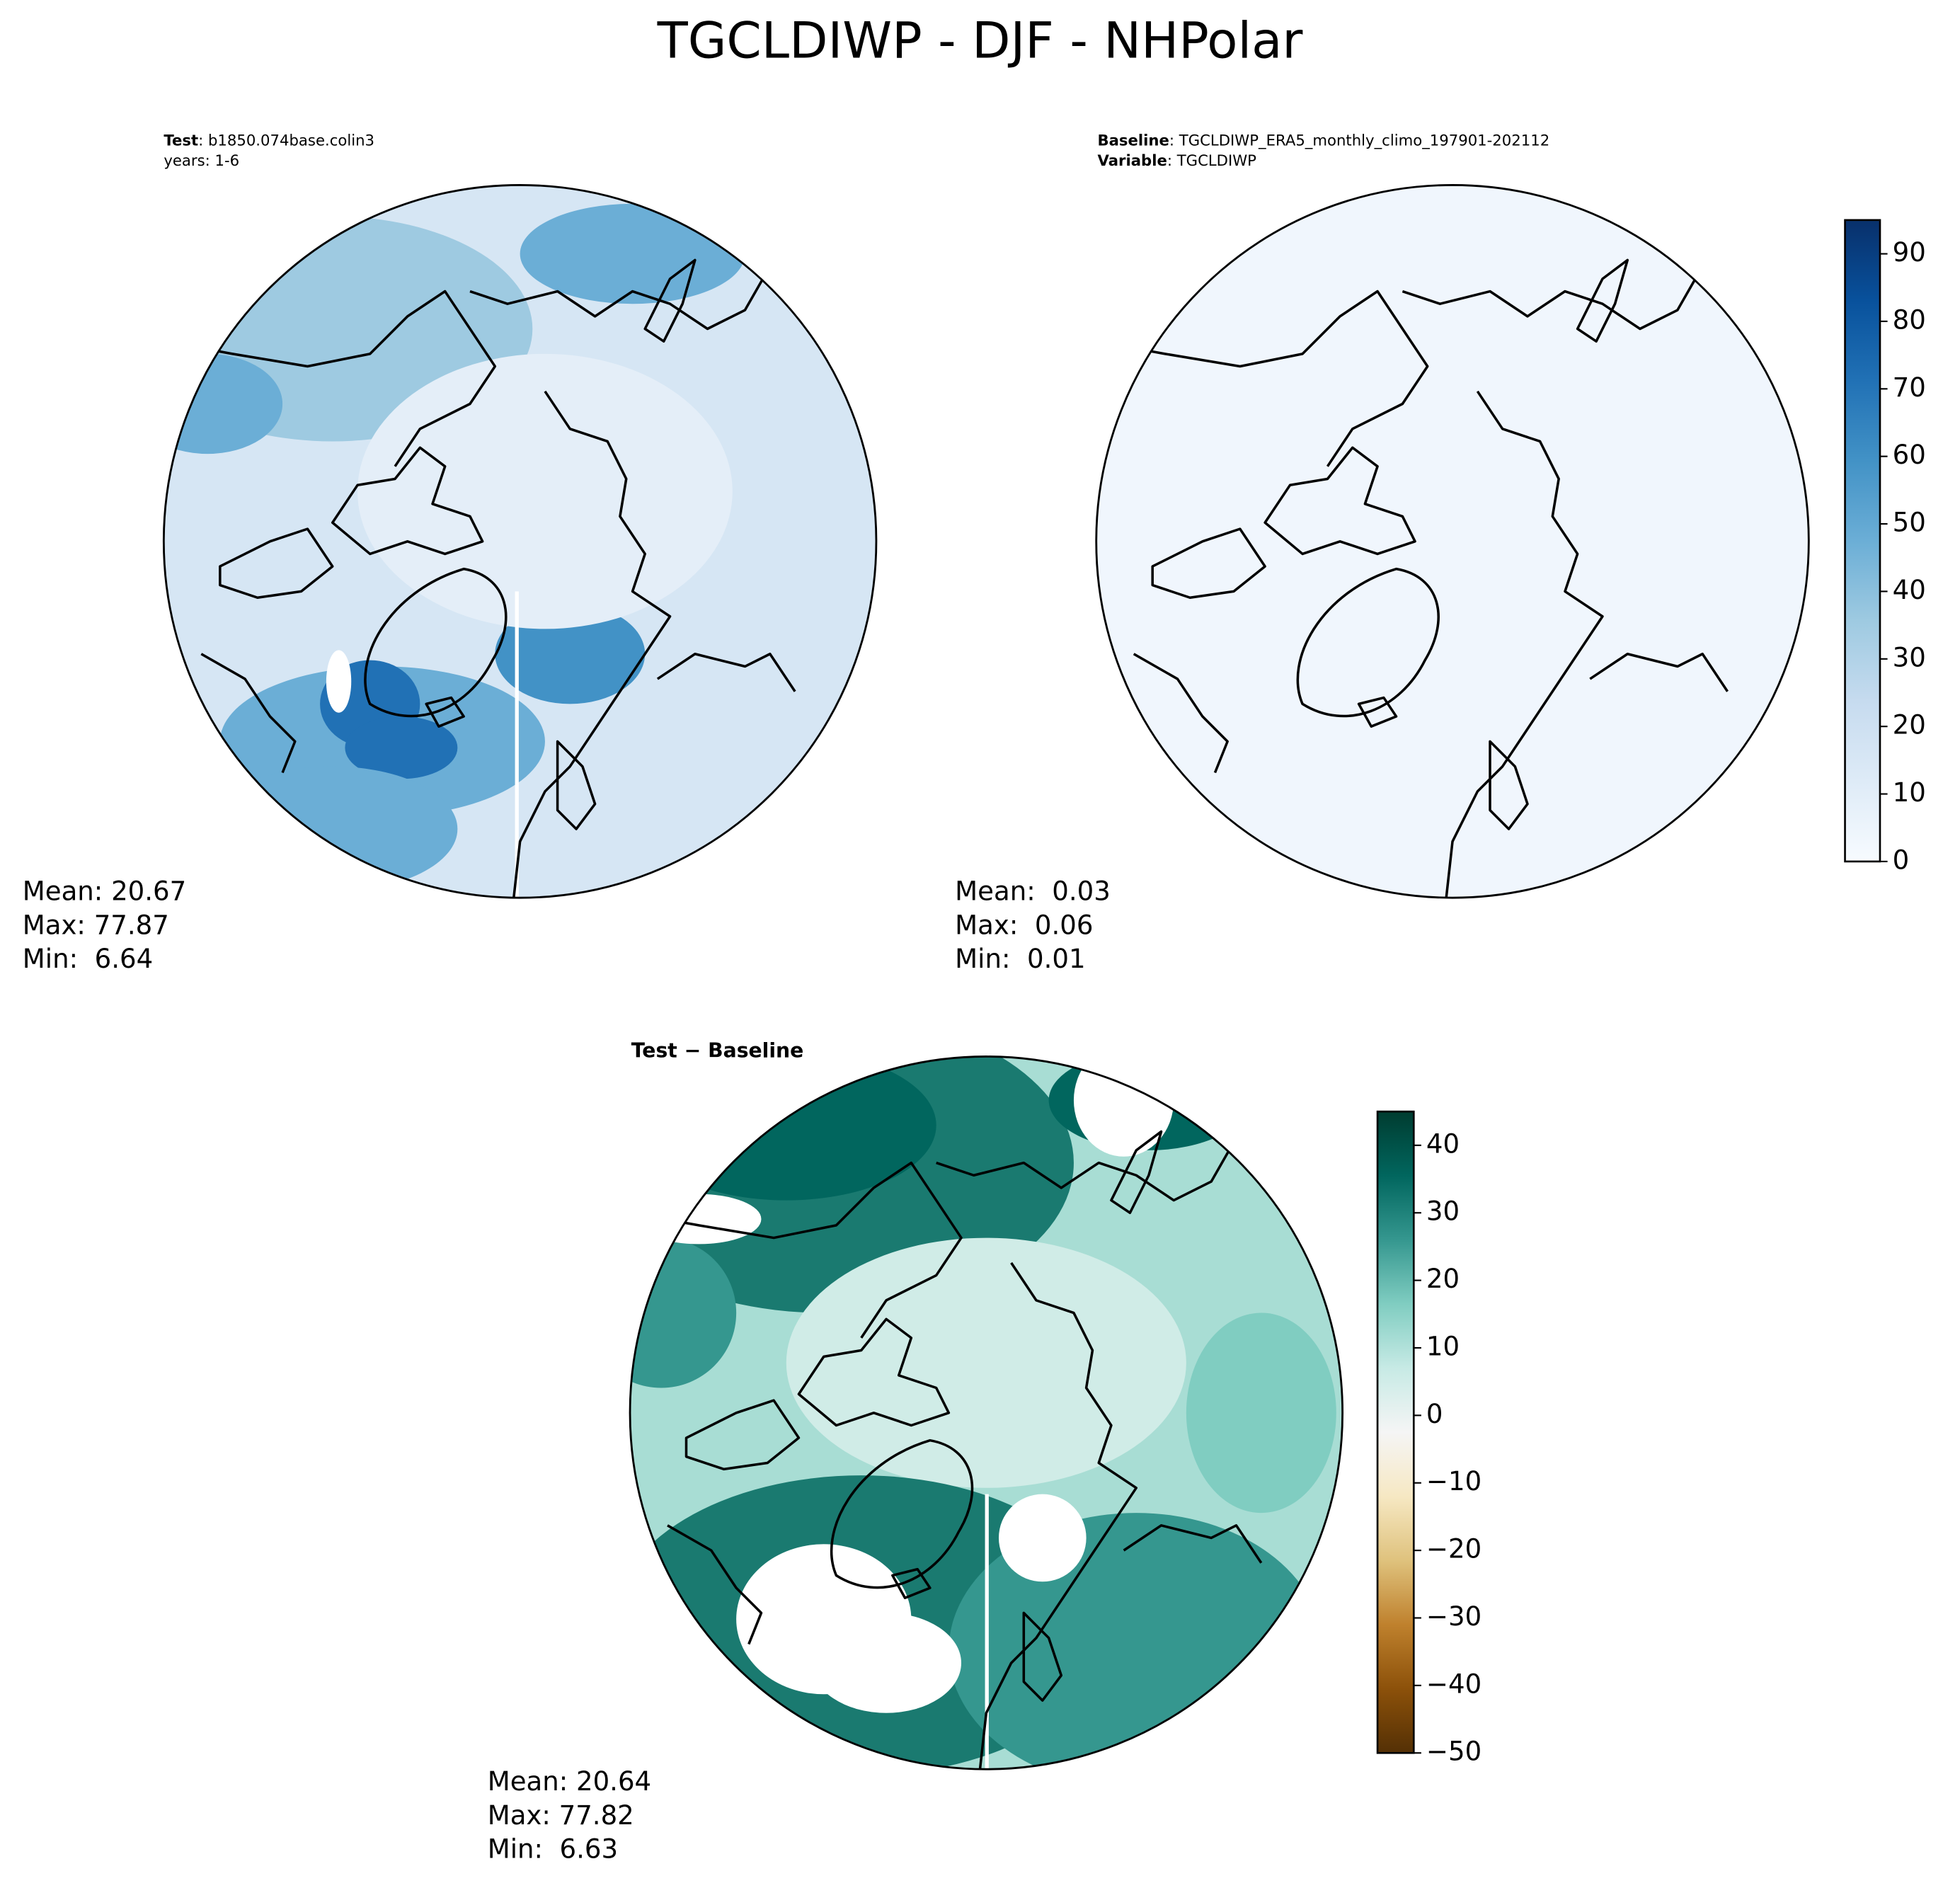 This screenshot has height=1888, width=1960. Describe the element at coordinates (553, 1850) in the screenshot. I see `stat-line: Min: 6.63` at that location.